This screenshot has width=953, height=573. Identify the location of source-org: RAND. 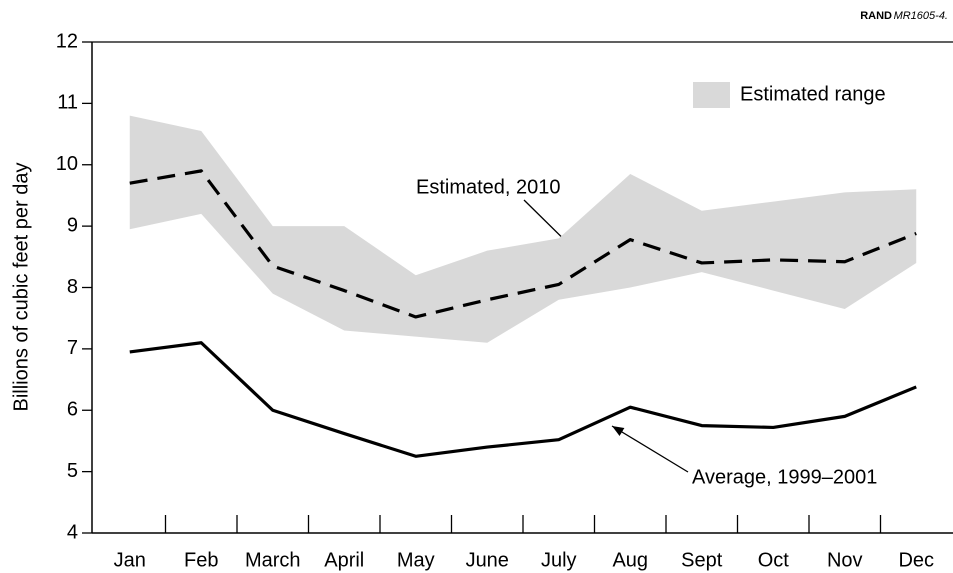
(876, 16).